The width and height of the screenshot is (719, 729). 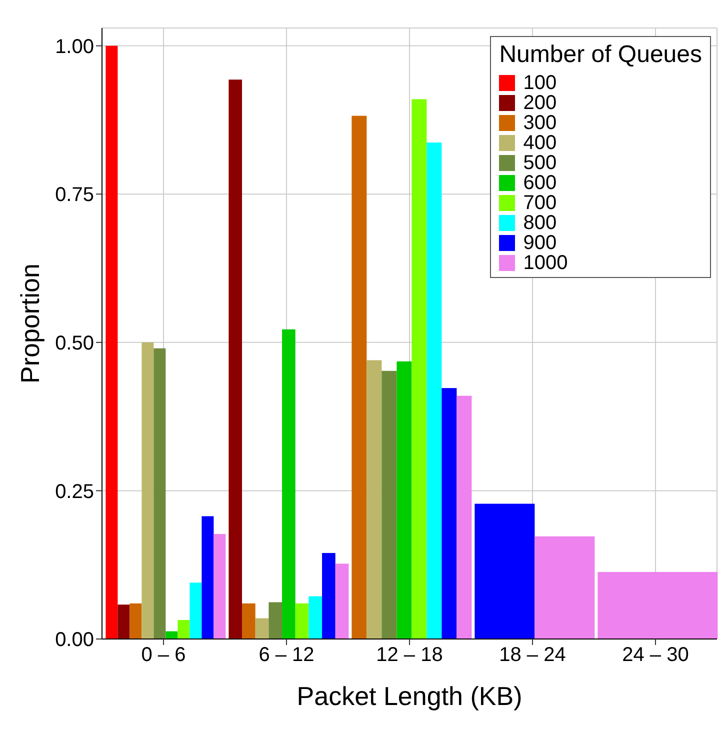 I want to click on y-tick-label: 1.00, so click(x=74, y=47).